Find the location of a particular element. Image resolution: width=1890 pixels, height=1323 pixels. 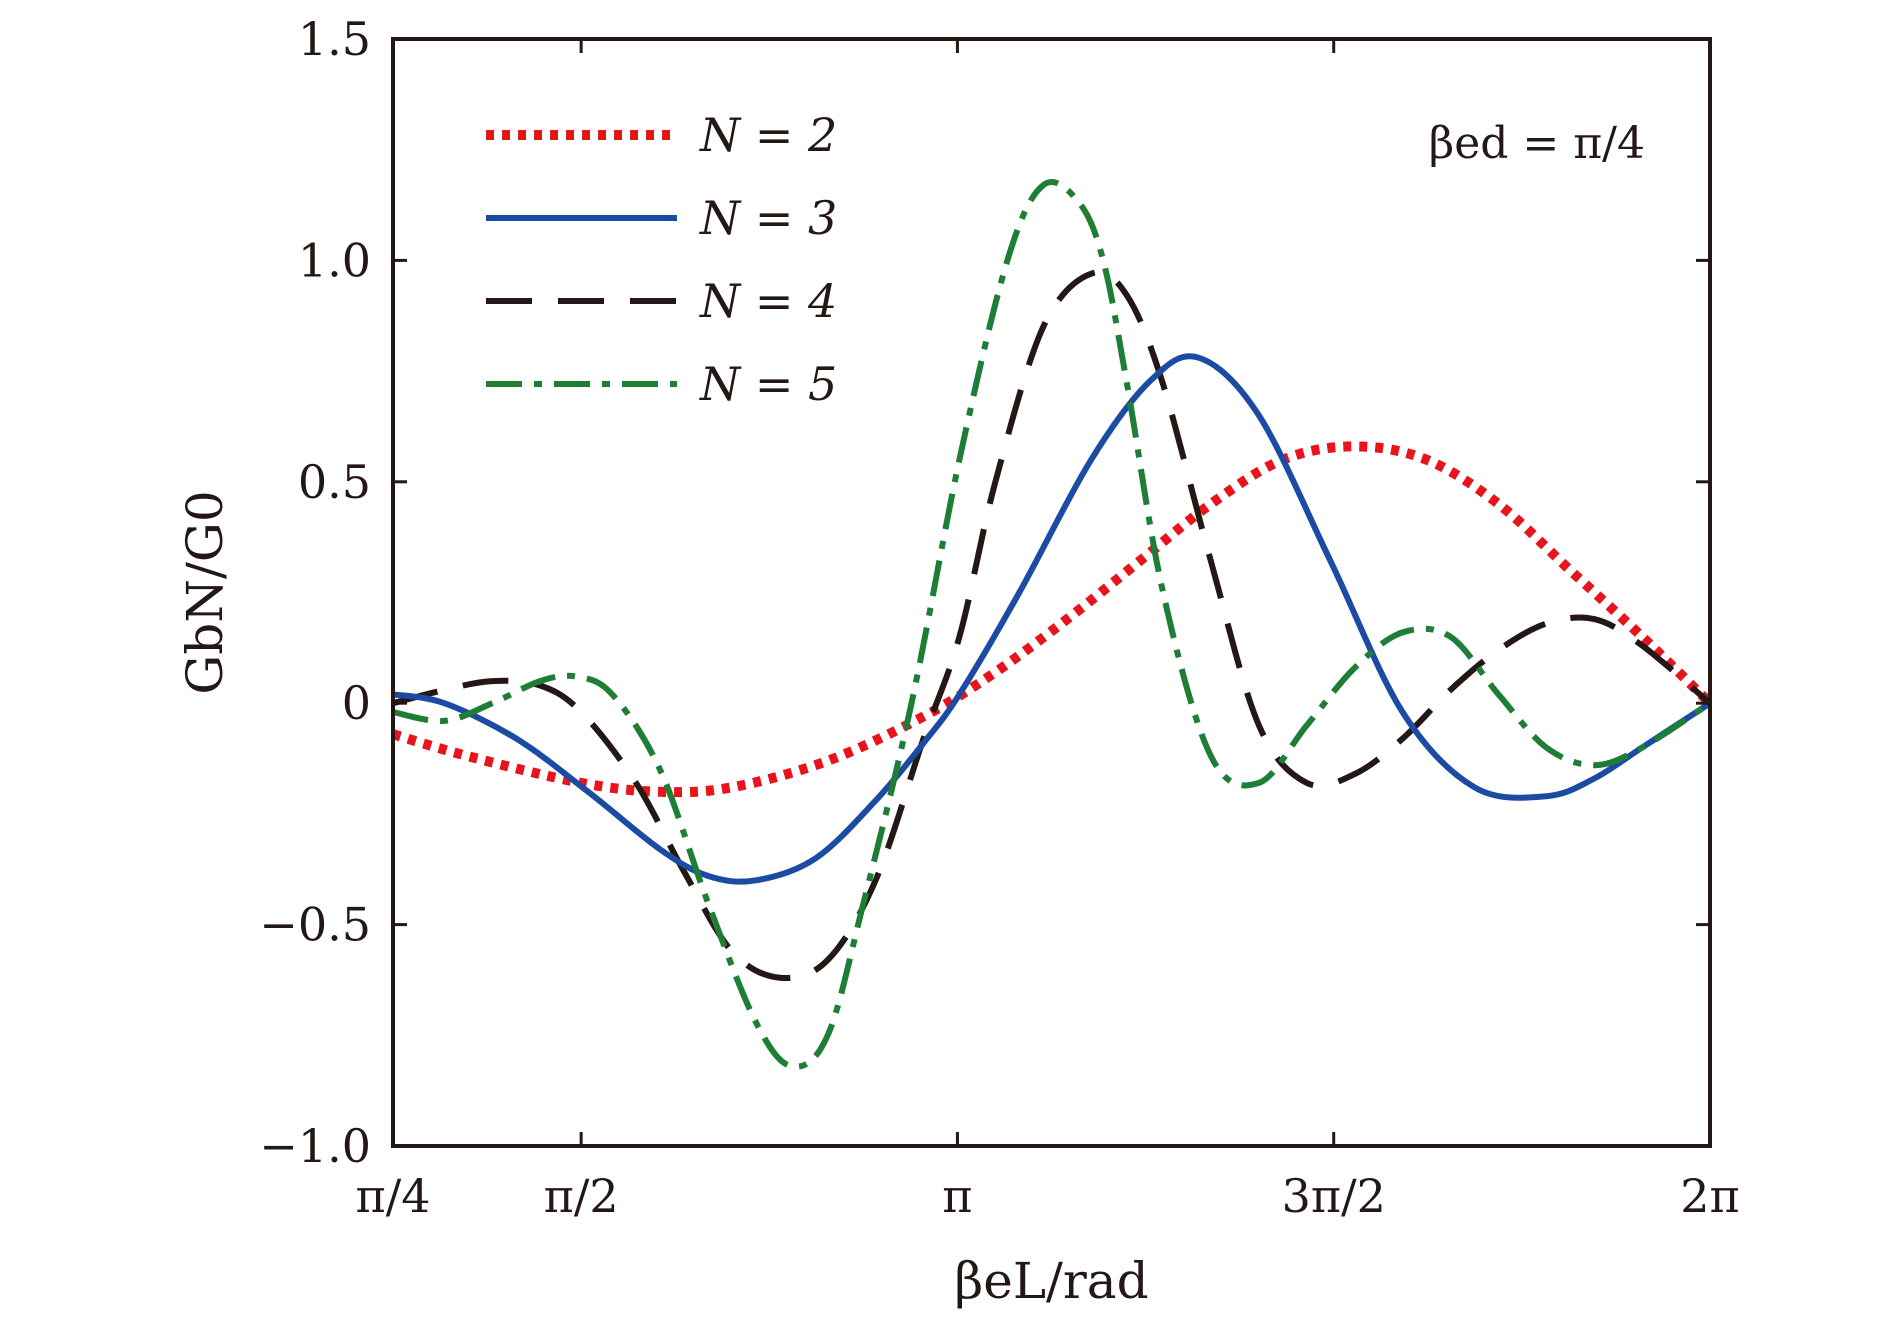

legend-label-n3: N = 3 is located at coordinates (768, 218).